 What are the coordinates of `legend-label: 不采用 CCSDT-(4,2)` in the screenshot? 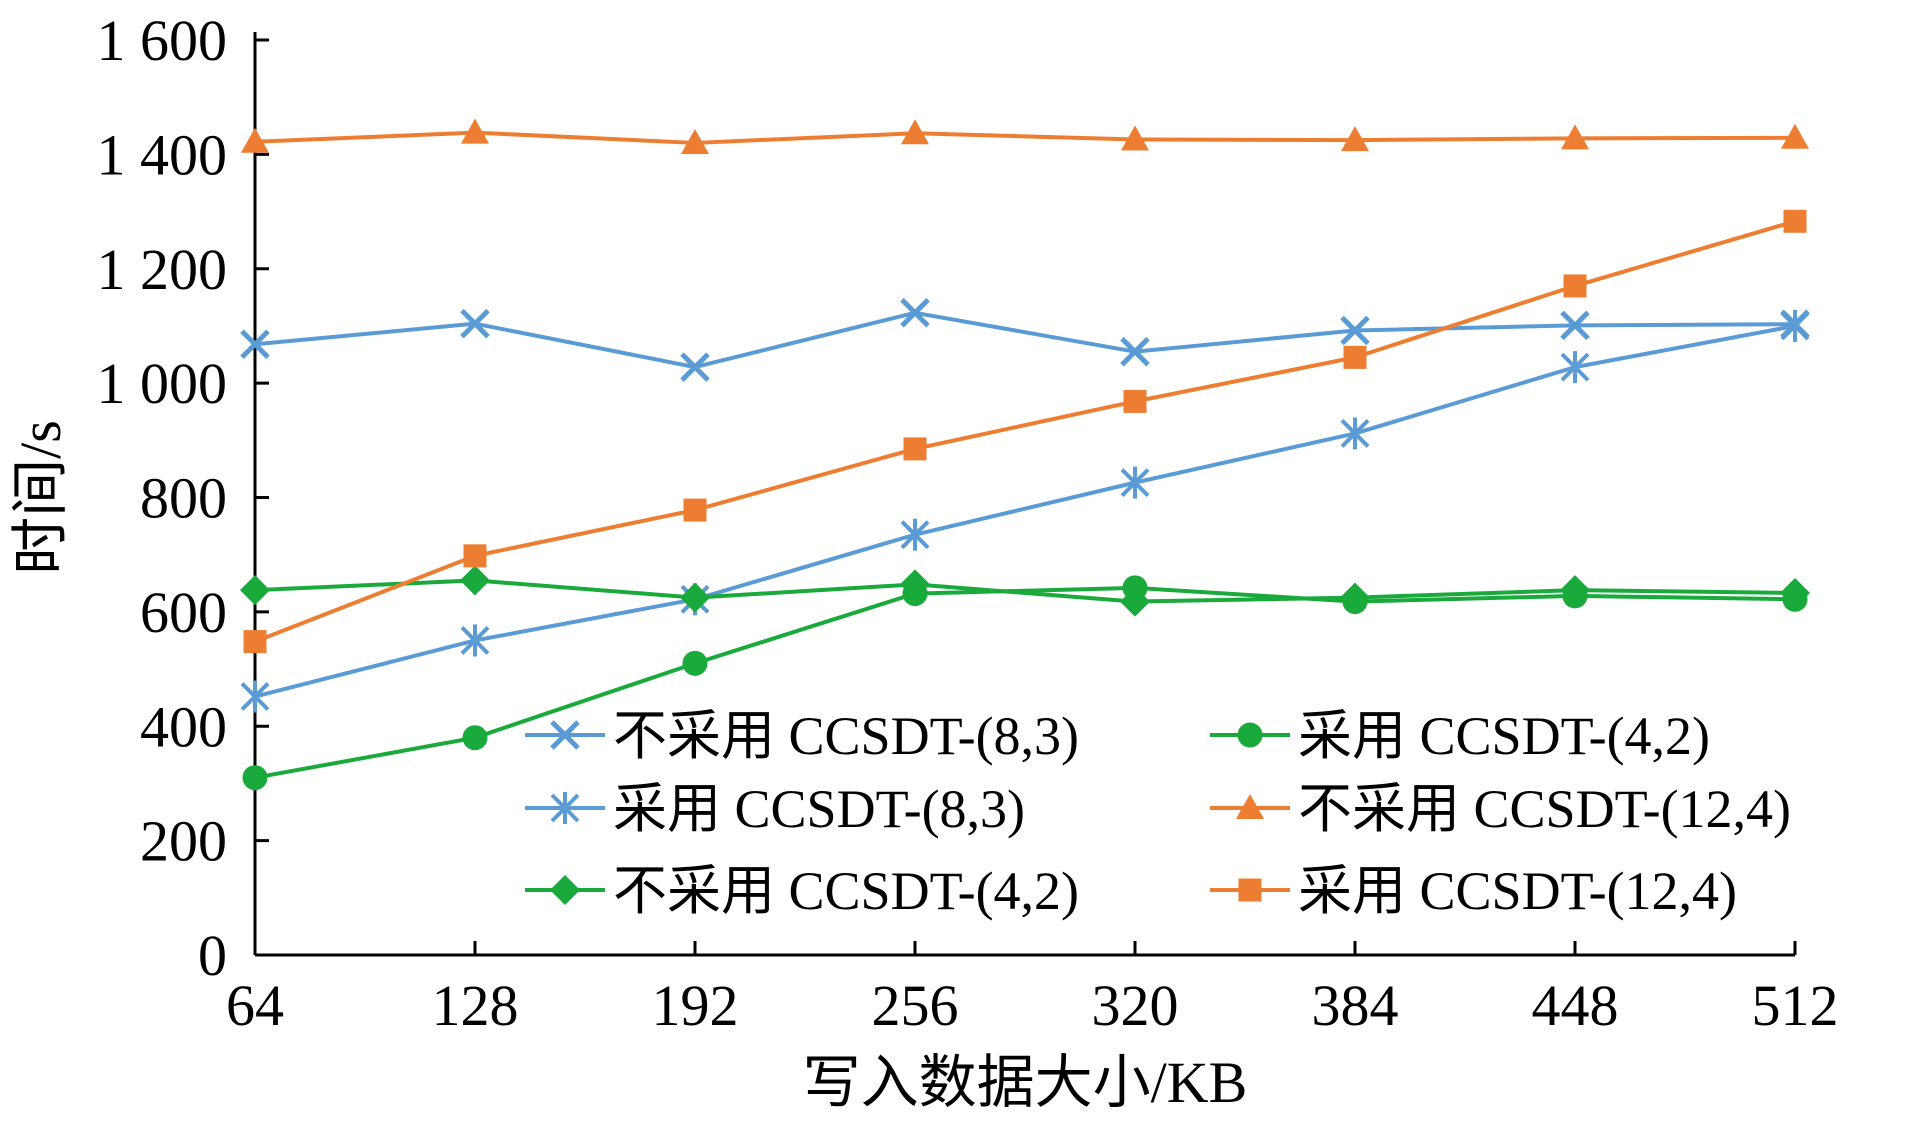 It's located at (846, 891).